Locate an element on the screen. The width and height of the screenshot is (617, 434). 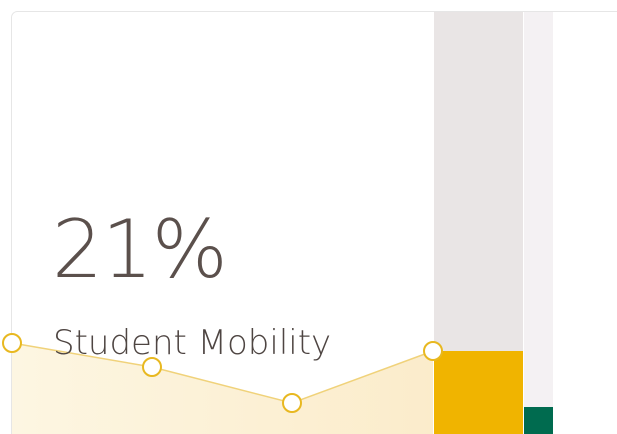
metric-value: 21% is located at coordinates (140, 249).